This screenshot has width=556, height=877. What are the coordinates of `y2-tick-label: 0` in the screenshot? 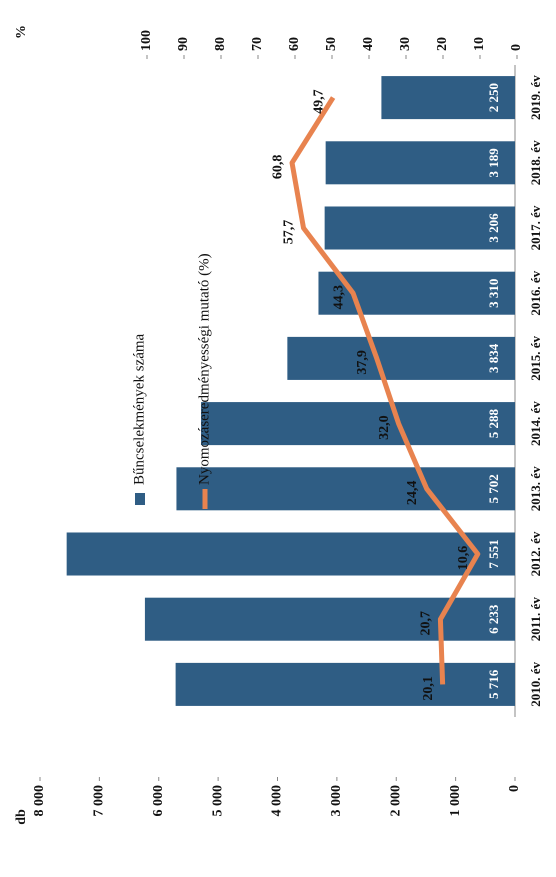 It's located at (516, 47).